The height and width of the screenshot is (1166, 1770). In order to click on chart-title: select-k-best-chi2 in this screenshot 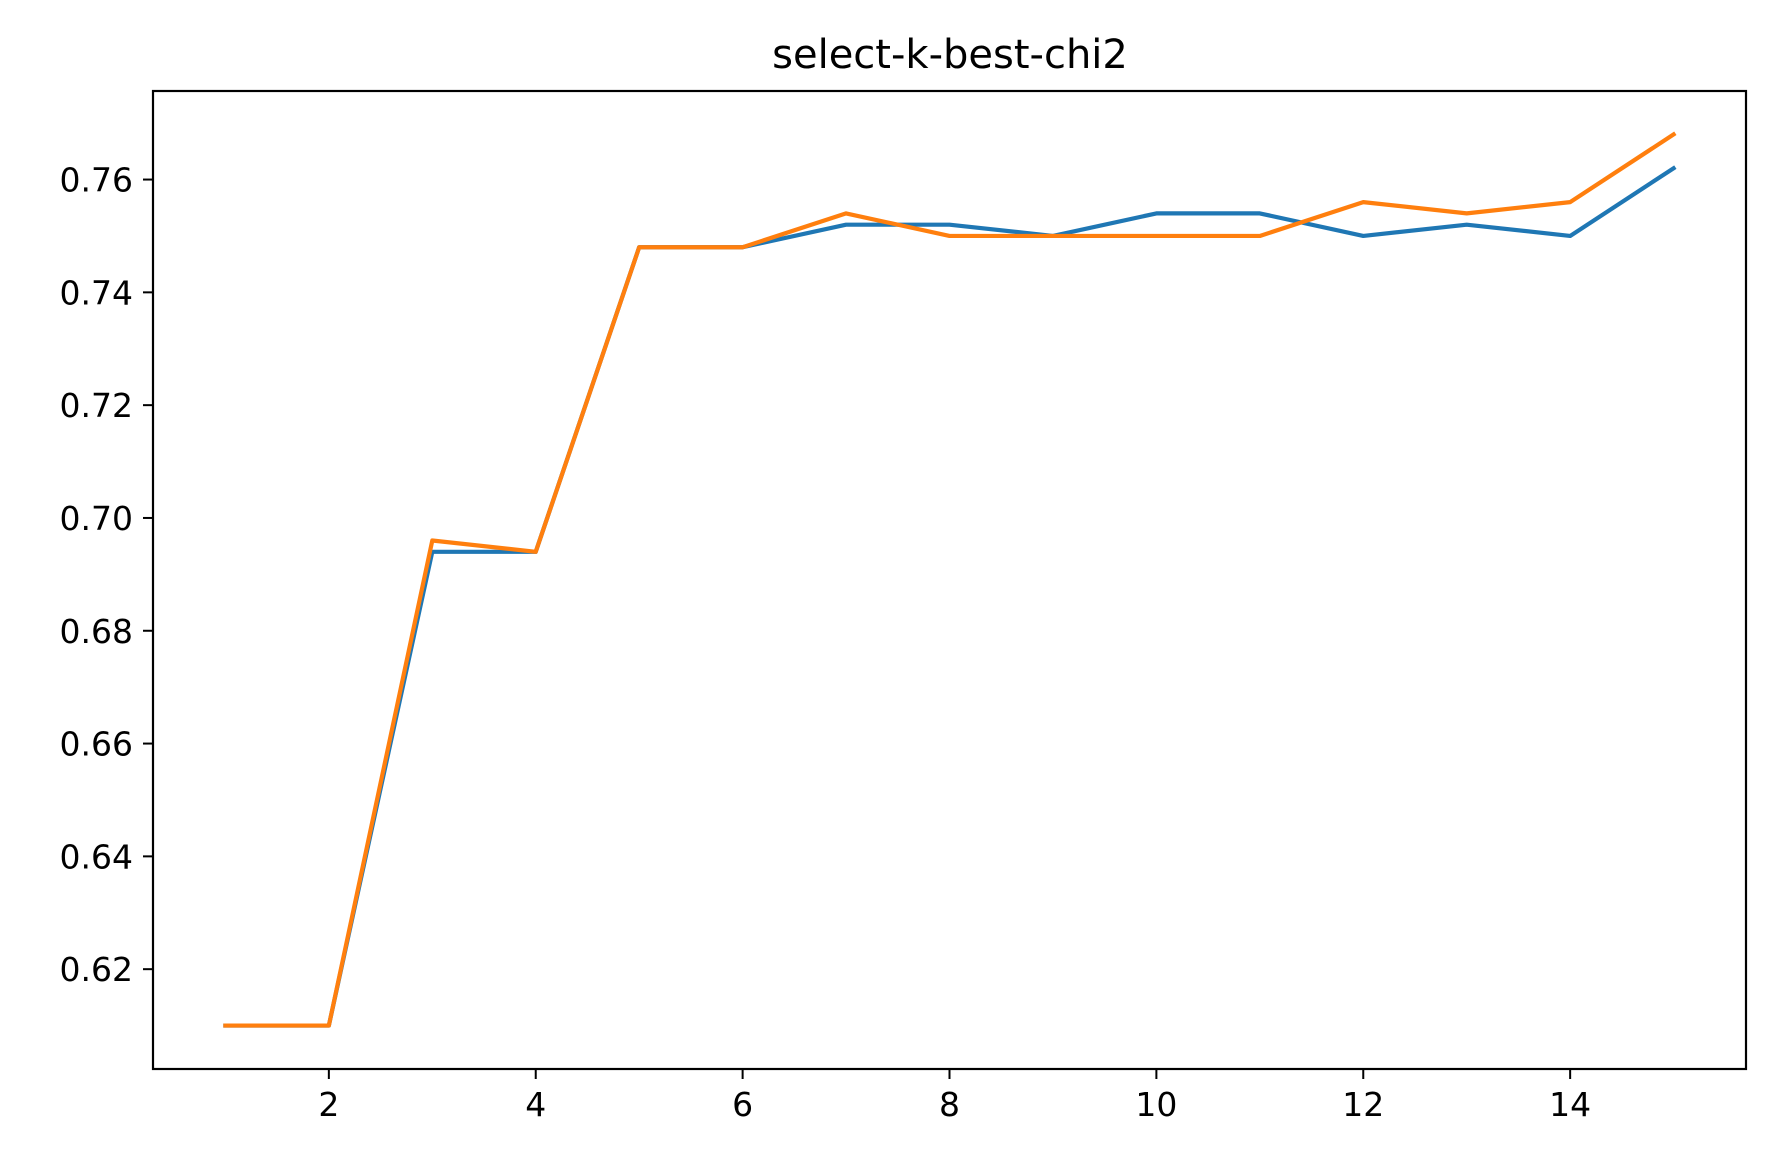, I will do `click(950, 55)`.